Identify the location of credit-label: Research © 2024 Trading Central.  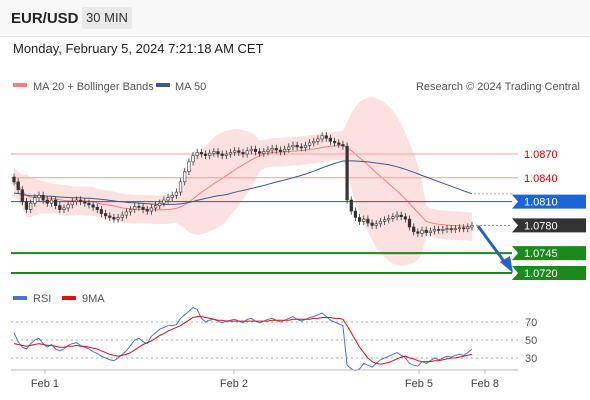
(498, 87).